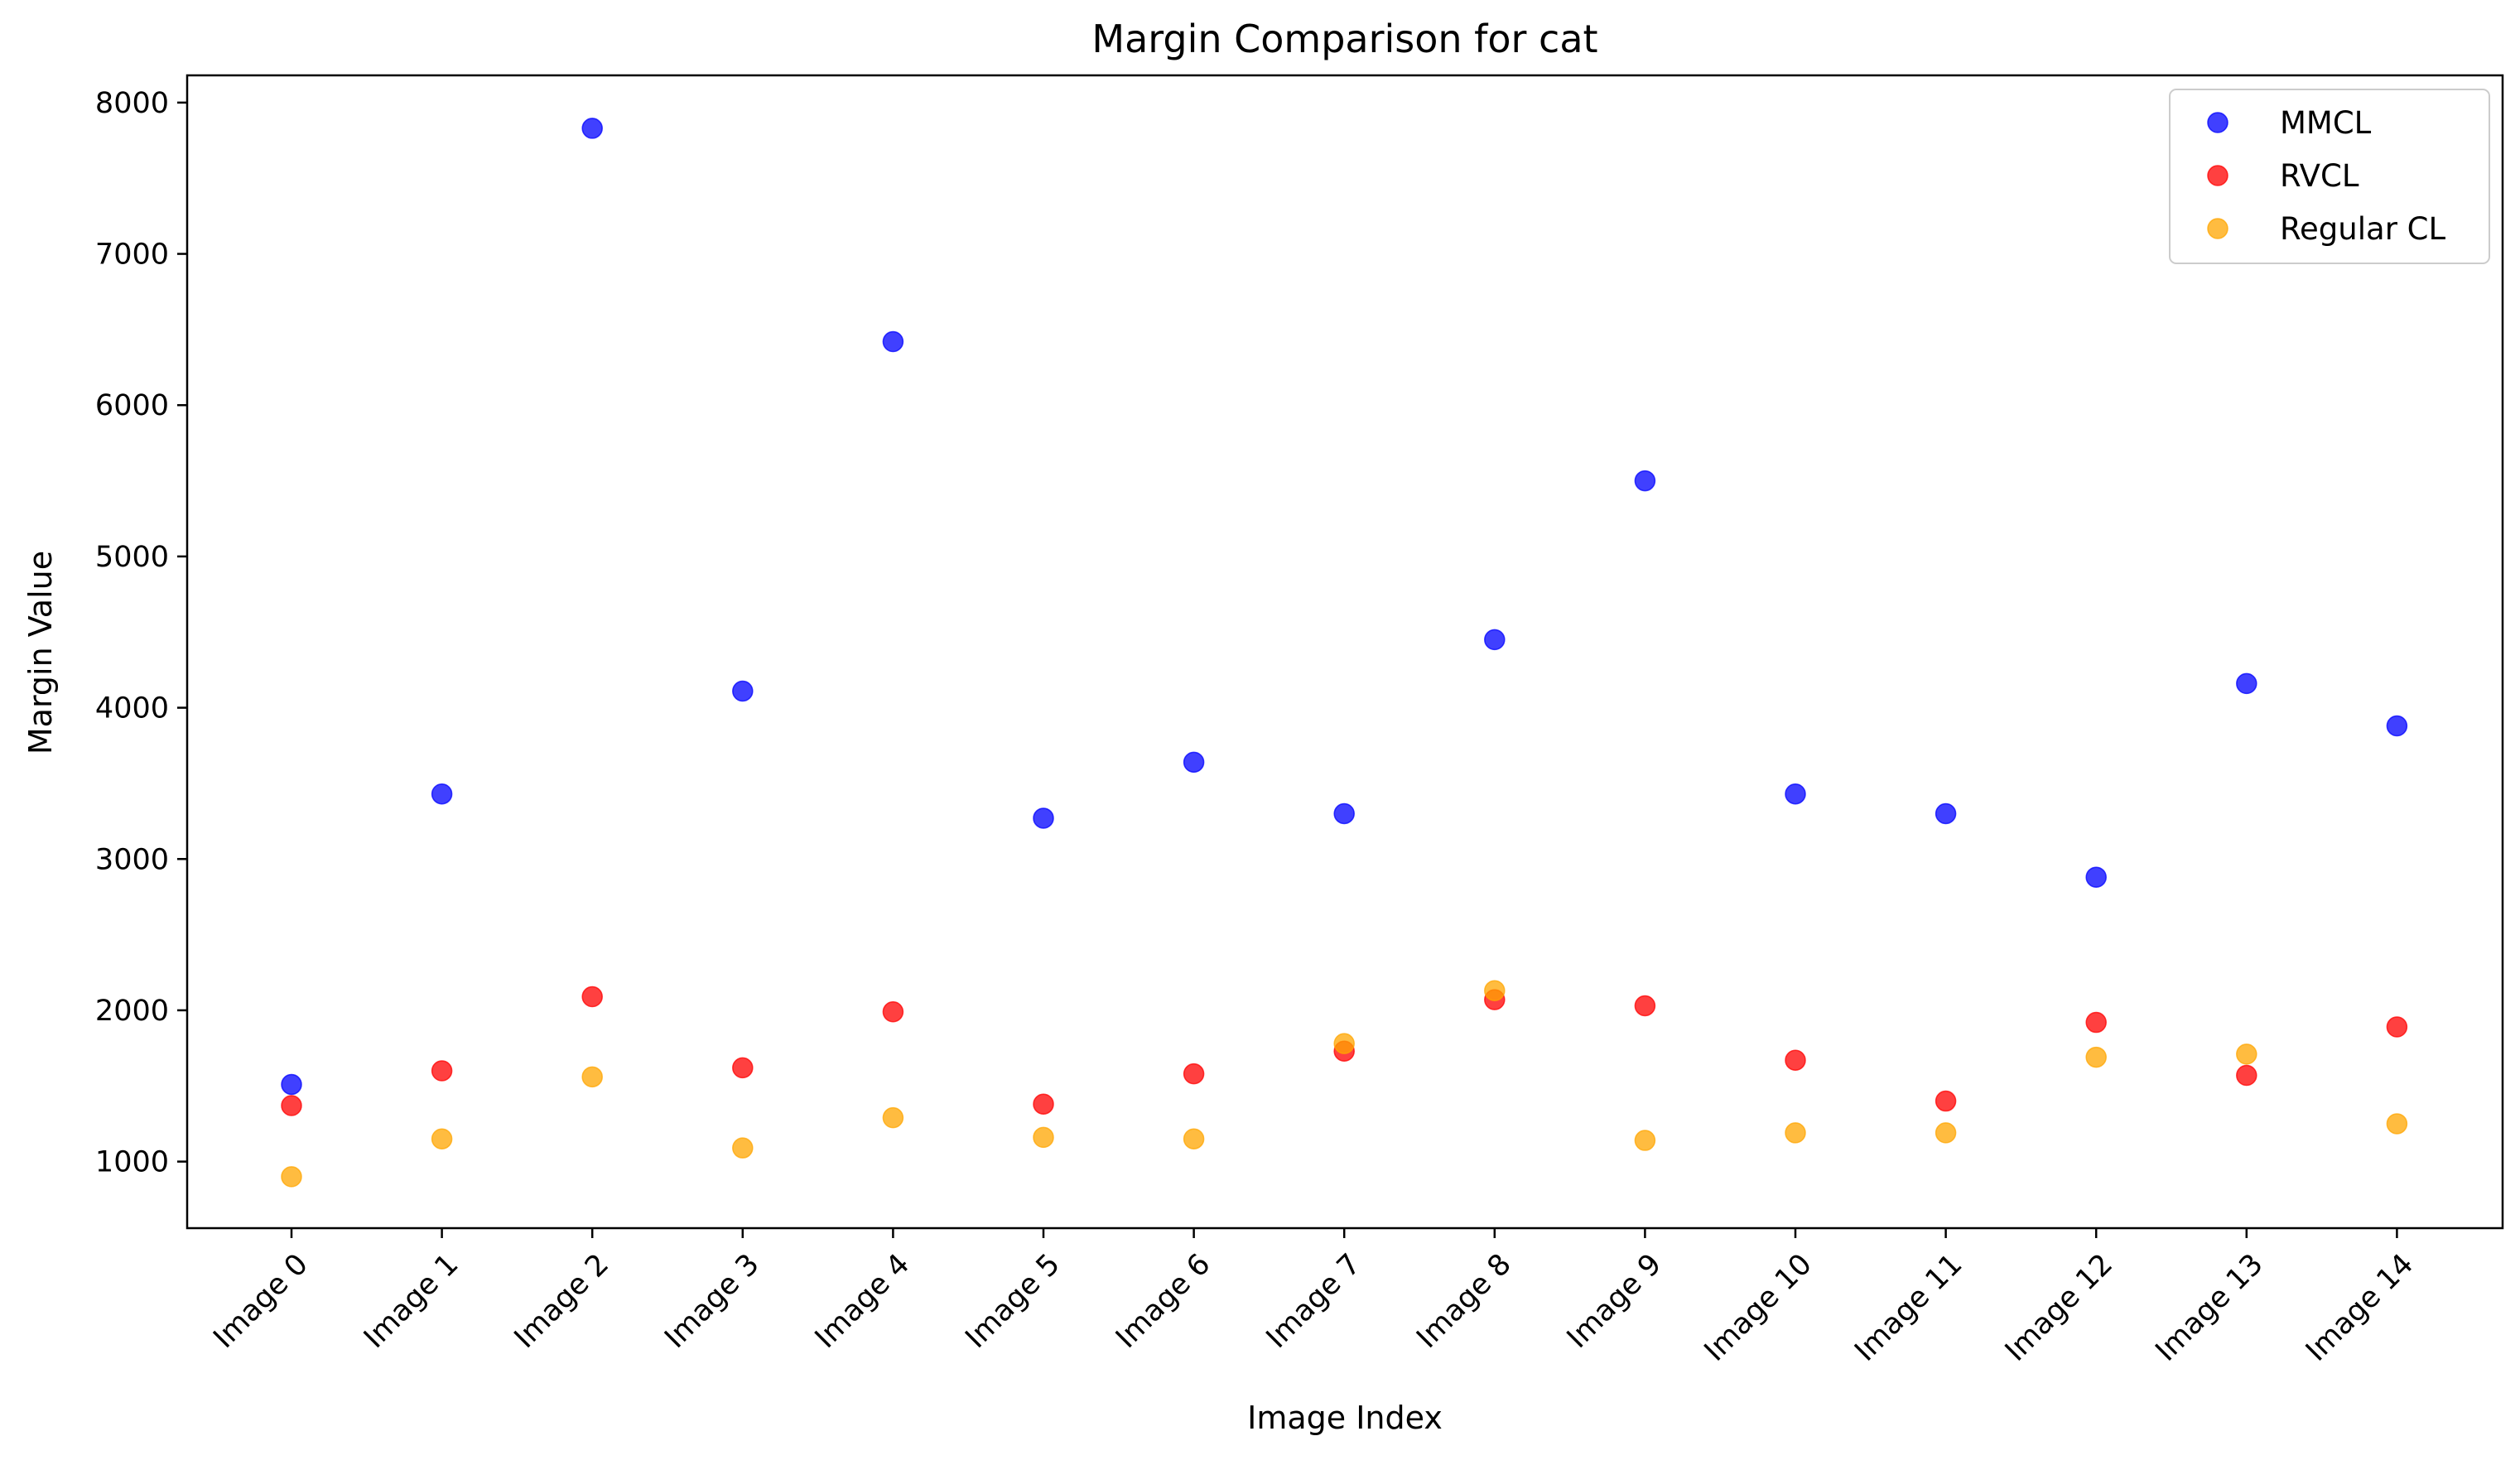  I want to click on y-tick-label: 1000, so click(132, 1162).